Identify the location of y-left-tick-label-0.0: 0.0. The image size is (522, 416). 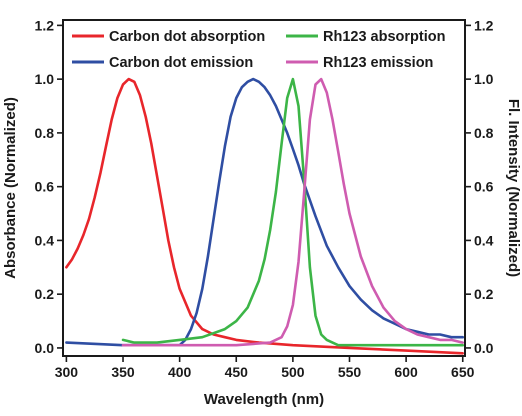
(45, 348).